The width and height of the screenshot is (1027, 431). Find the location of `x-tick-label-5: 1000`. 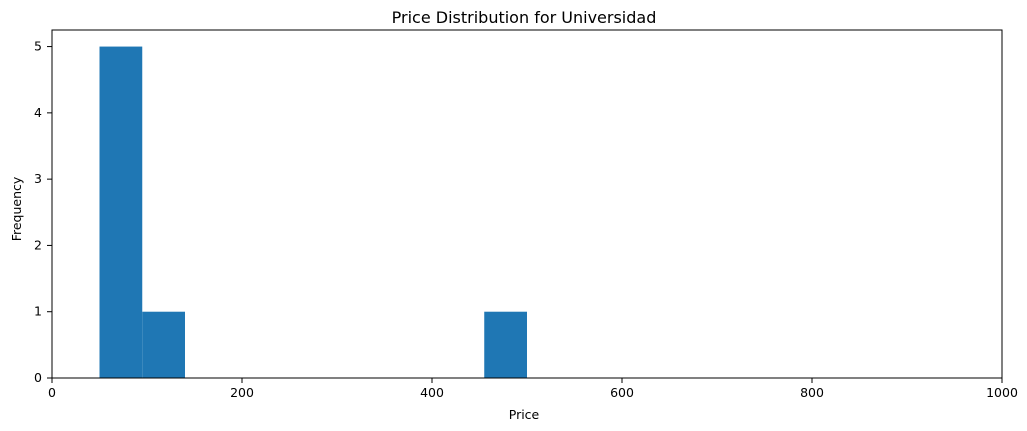

x-tick-label-5: 1000 is located at coordinates (1002, 392).